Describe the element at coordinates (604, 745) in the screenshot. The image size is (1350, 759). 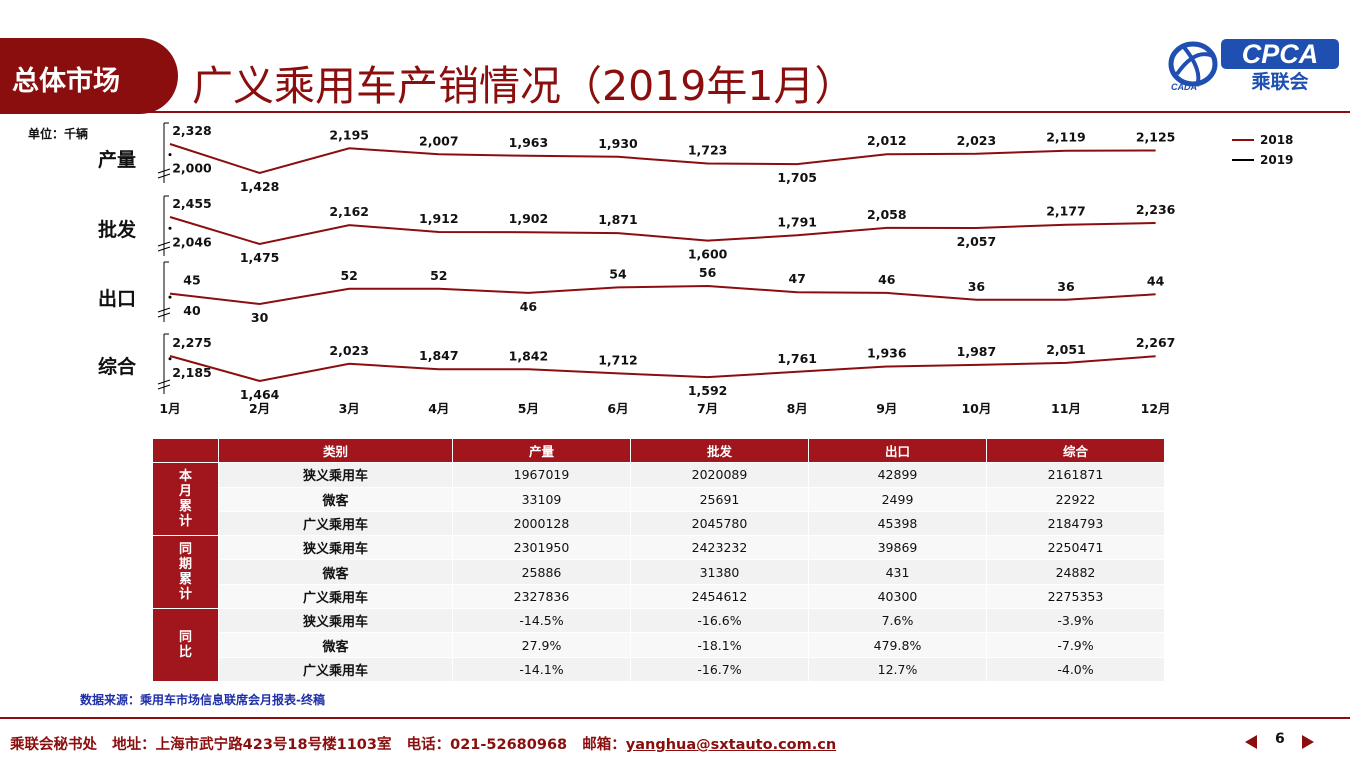
I see `footer-email-label: 邮箱：` at that location.